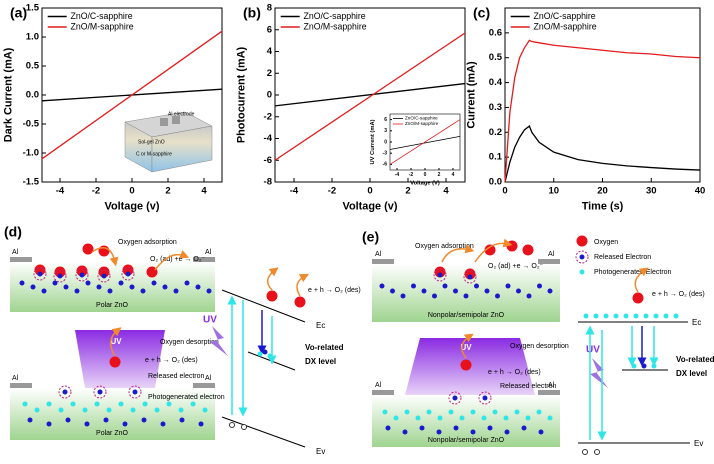  What do you see at coordinates (496, 82) in the screenshot?
I see `y-tick-label: 0.4` at bounding box center [496, 82].